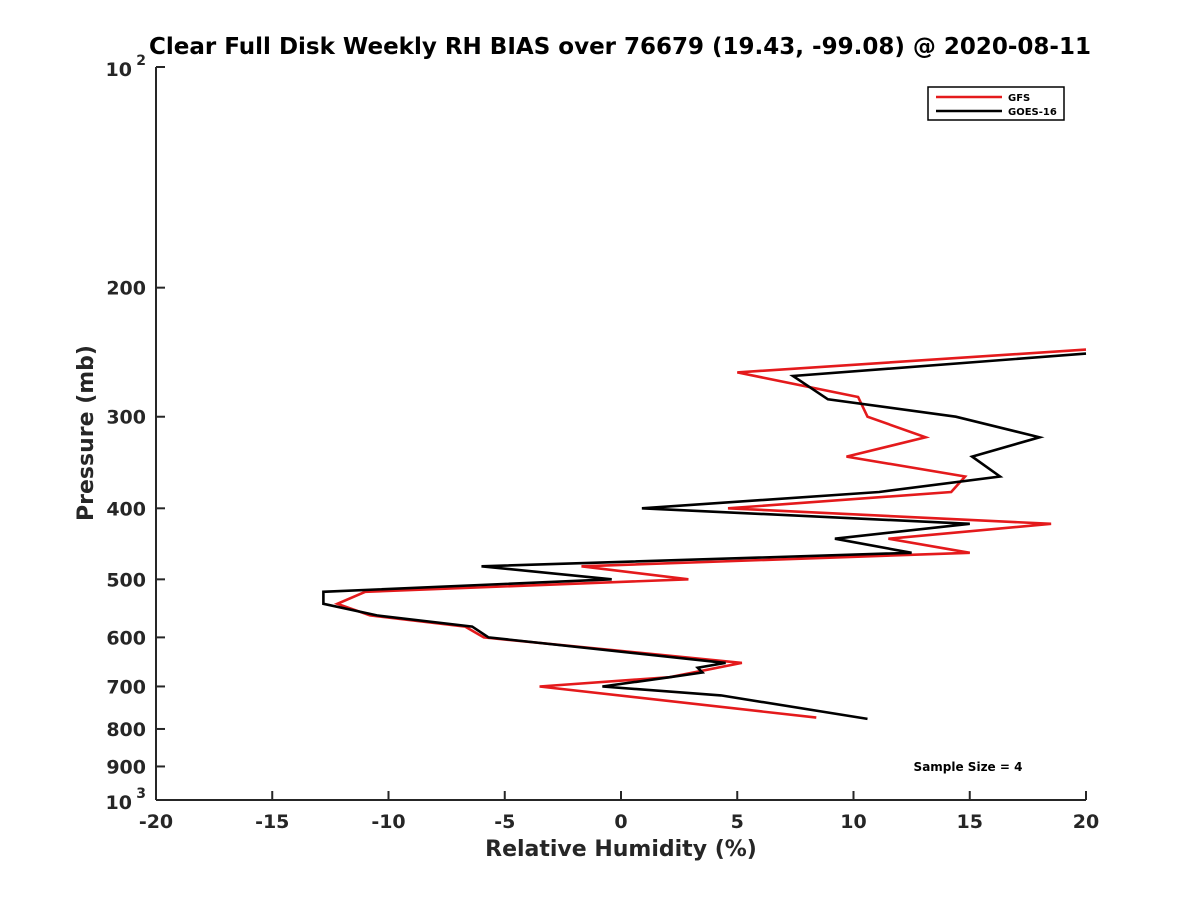 This screenshot has height=900, width=1200. Describe the element at coordinates (126, 687) in the screenshot. I see `y-tick-label: 700` at that location.